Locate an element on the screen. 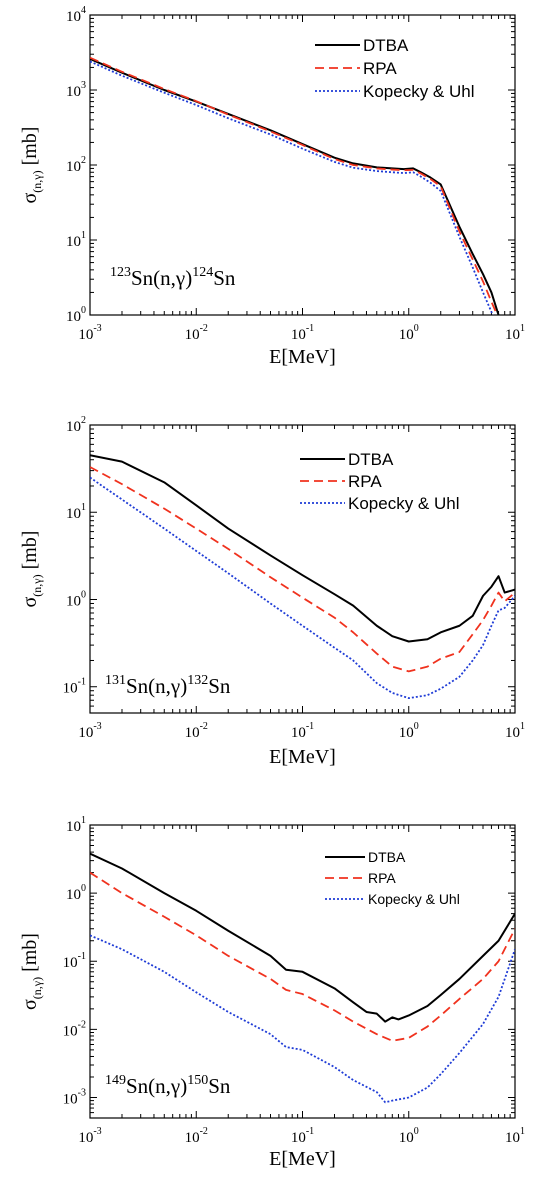  x-tick-exponent: -2 is located at coordinates (204, 328).